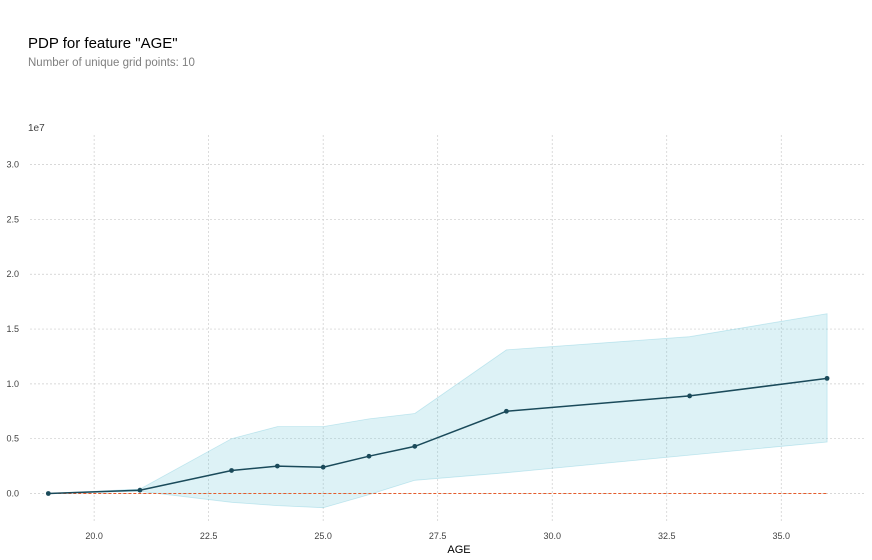  What do you see at coordinates (12, 439) in the screenshot?
I see `y-tick-label: 0.5` at bounding box center [12, 439].